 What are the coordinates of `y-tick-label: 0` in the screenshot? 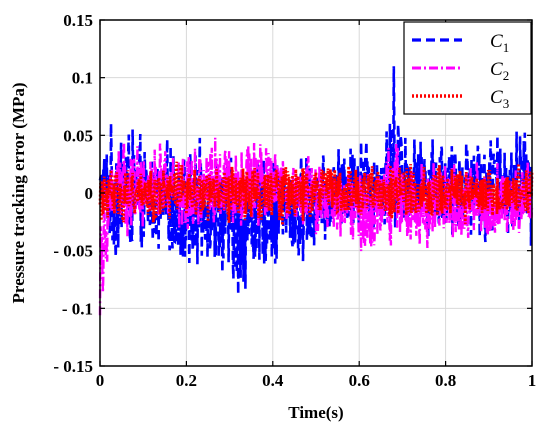 It's located at (89, 193).